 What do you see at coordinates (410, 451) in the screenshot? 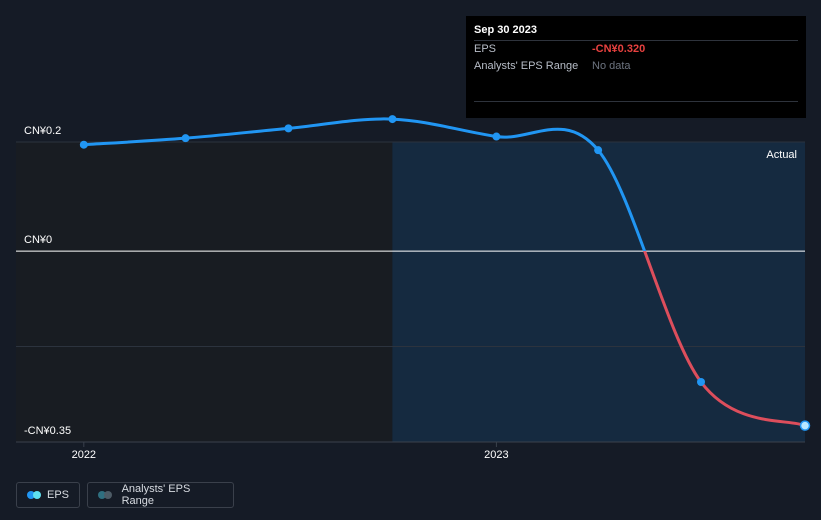
I see `x-axis: 2022 2023` at bounding box center [410, 451].